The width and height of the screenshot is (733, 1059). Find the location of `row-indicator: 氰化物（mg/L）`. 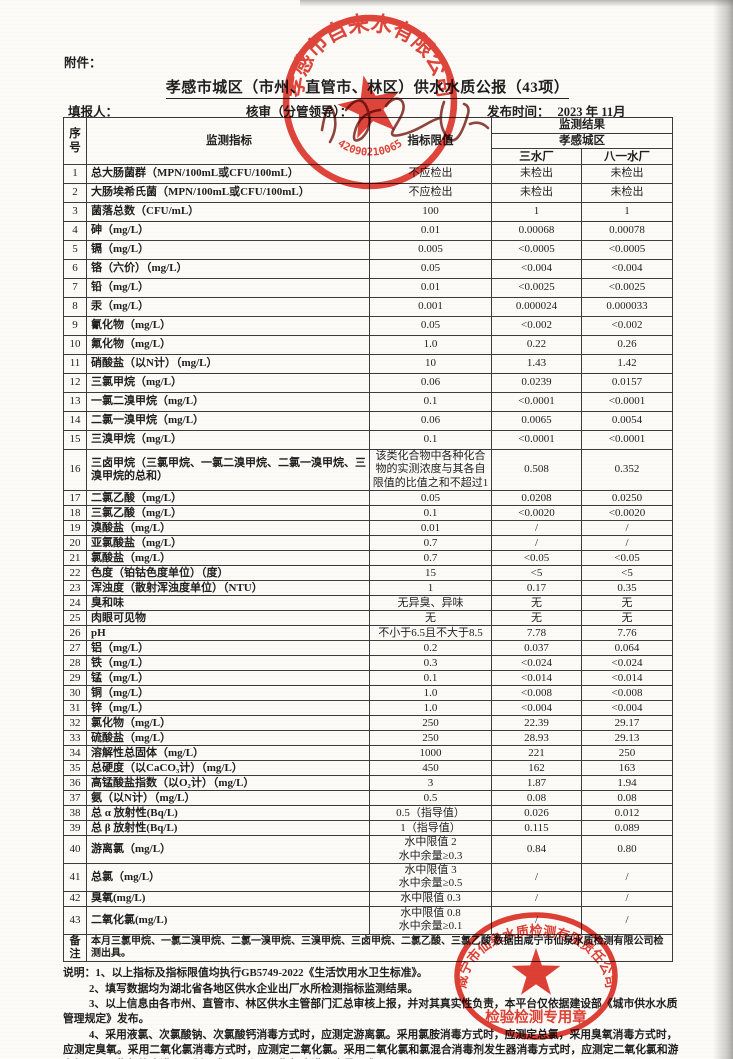

row-indicator: 氰化物（mg/L） is located at coordinates (228, 326).